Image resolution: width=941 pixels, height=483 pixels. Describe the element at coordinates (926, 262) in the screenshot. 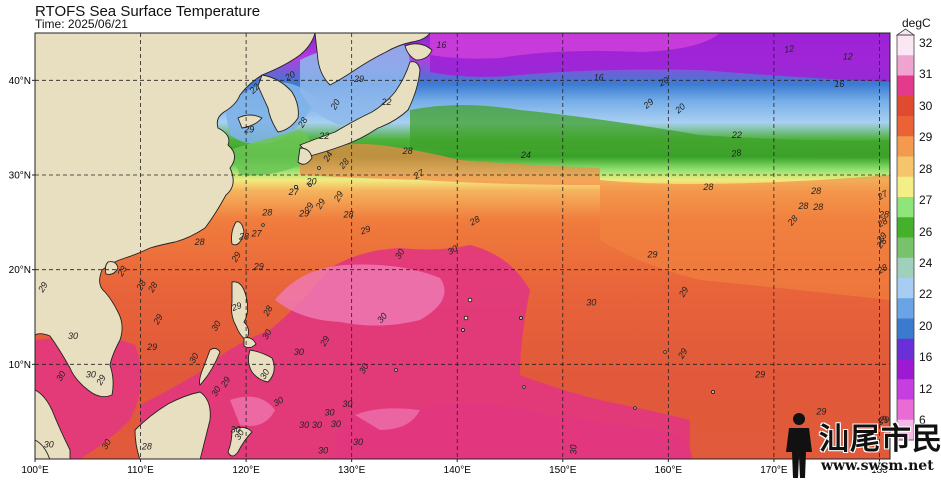

I see `colorbar-label: 24` at that location.